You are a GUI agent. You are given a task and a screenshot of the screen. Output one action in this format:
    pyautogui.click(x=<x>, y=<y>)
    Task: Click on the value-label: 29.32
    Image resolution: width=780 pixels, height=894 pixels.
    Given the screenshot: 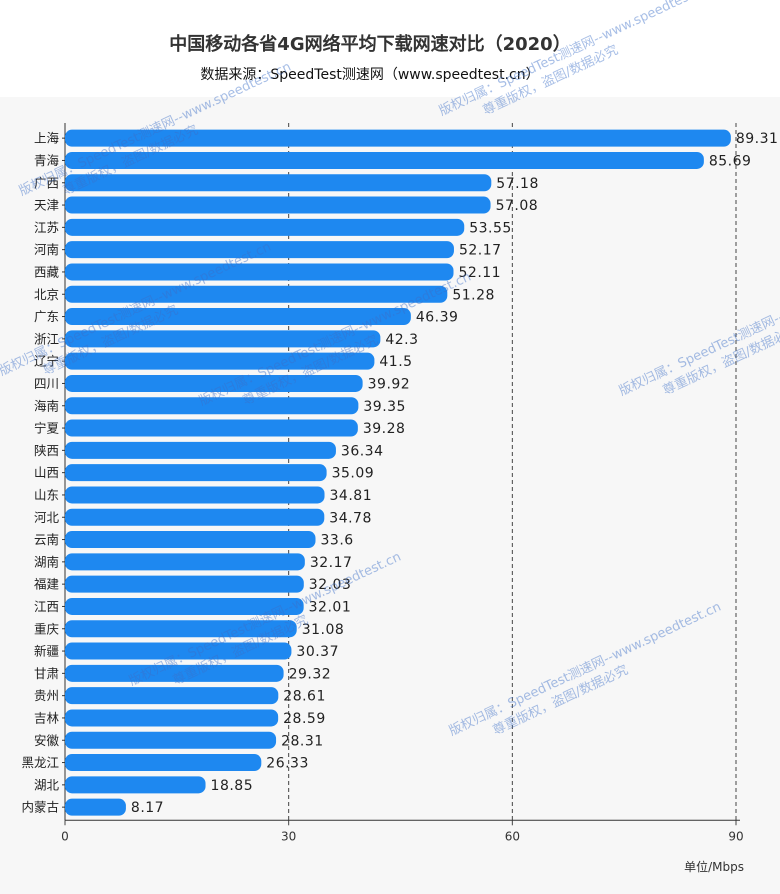 What is the action you would take?
    pyautogui.click(x=310, y=674)
    